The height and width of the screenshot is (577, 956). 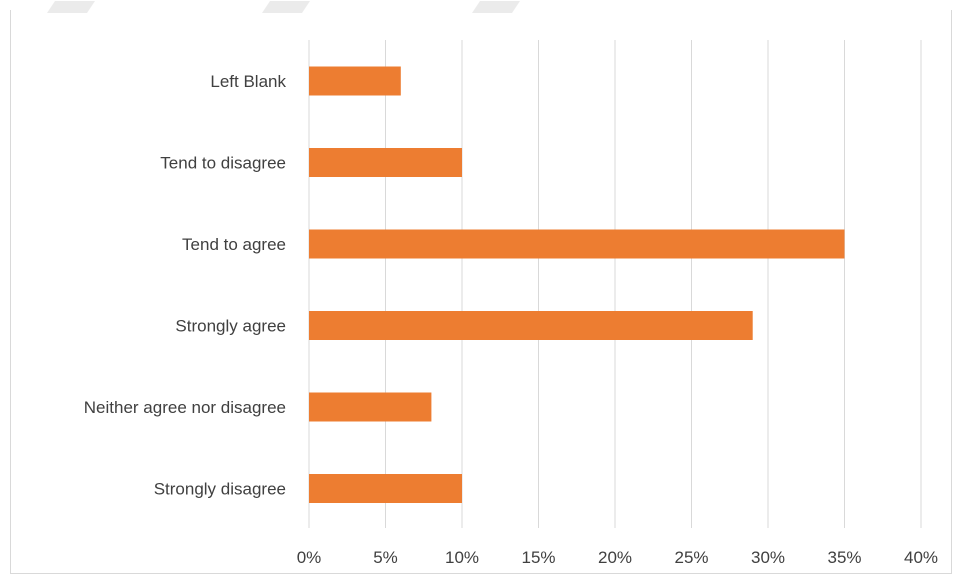 I want to click on category-label: Strongly disagree, so click(x=220, y=489).